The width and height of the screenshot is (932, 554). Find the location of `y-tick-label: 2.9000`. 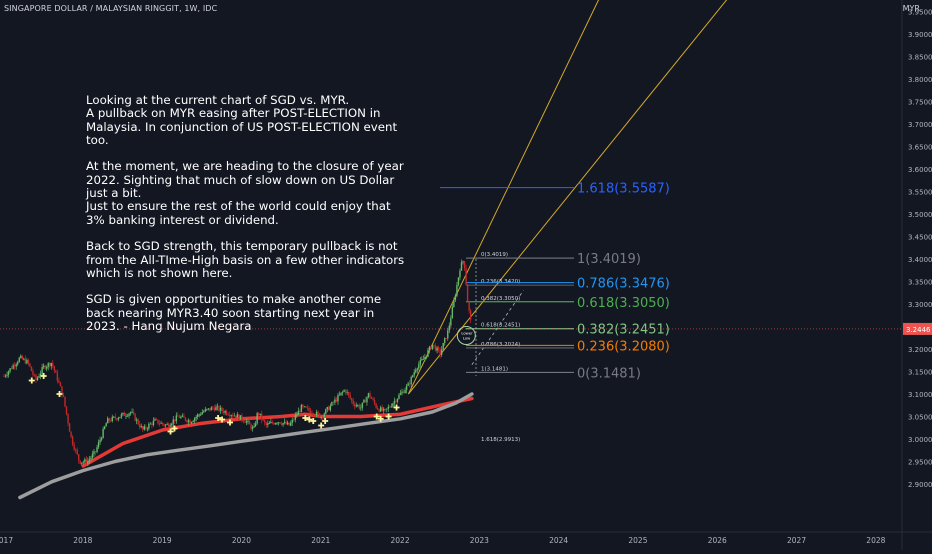

y-tick-label: 2.9000 is located at coordinates (920, 485).